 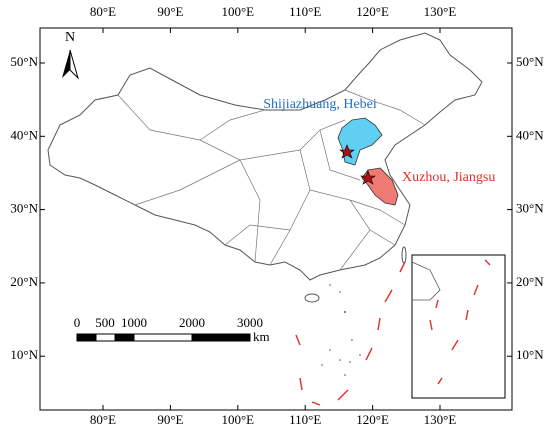 I want to click on scale-label: 3000, so click(x=250, y=322).